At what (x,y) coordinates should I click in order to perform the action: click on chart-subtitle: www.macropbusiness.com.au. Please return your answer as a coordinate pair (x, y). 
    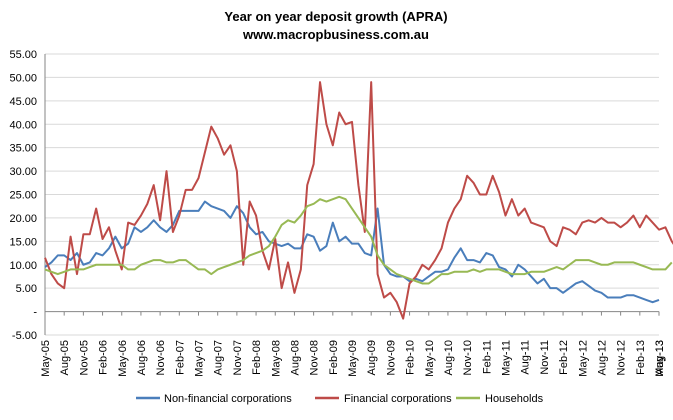
    Looking at the image, I should click on (335, 34).